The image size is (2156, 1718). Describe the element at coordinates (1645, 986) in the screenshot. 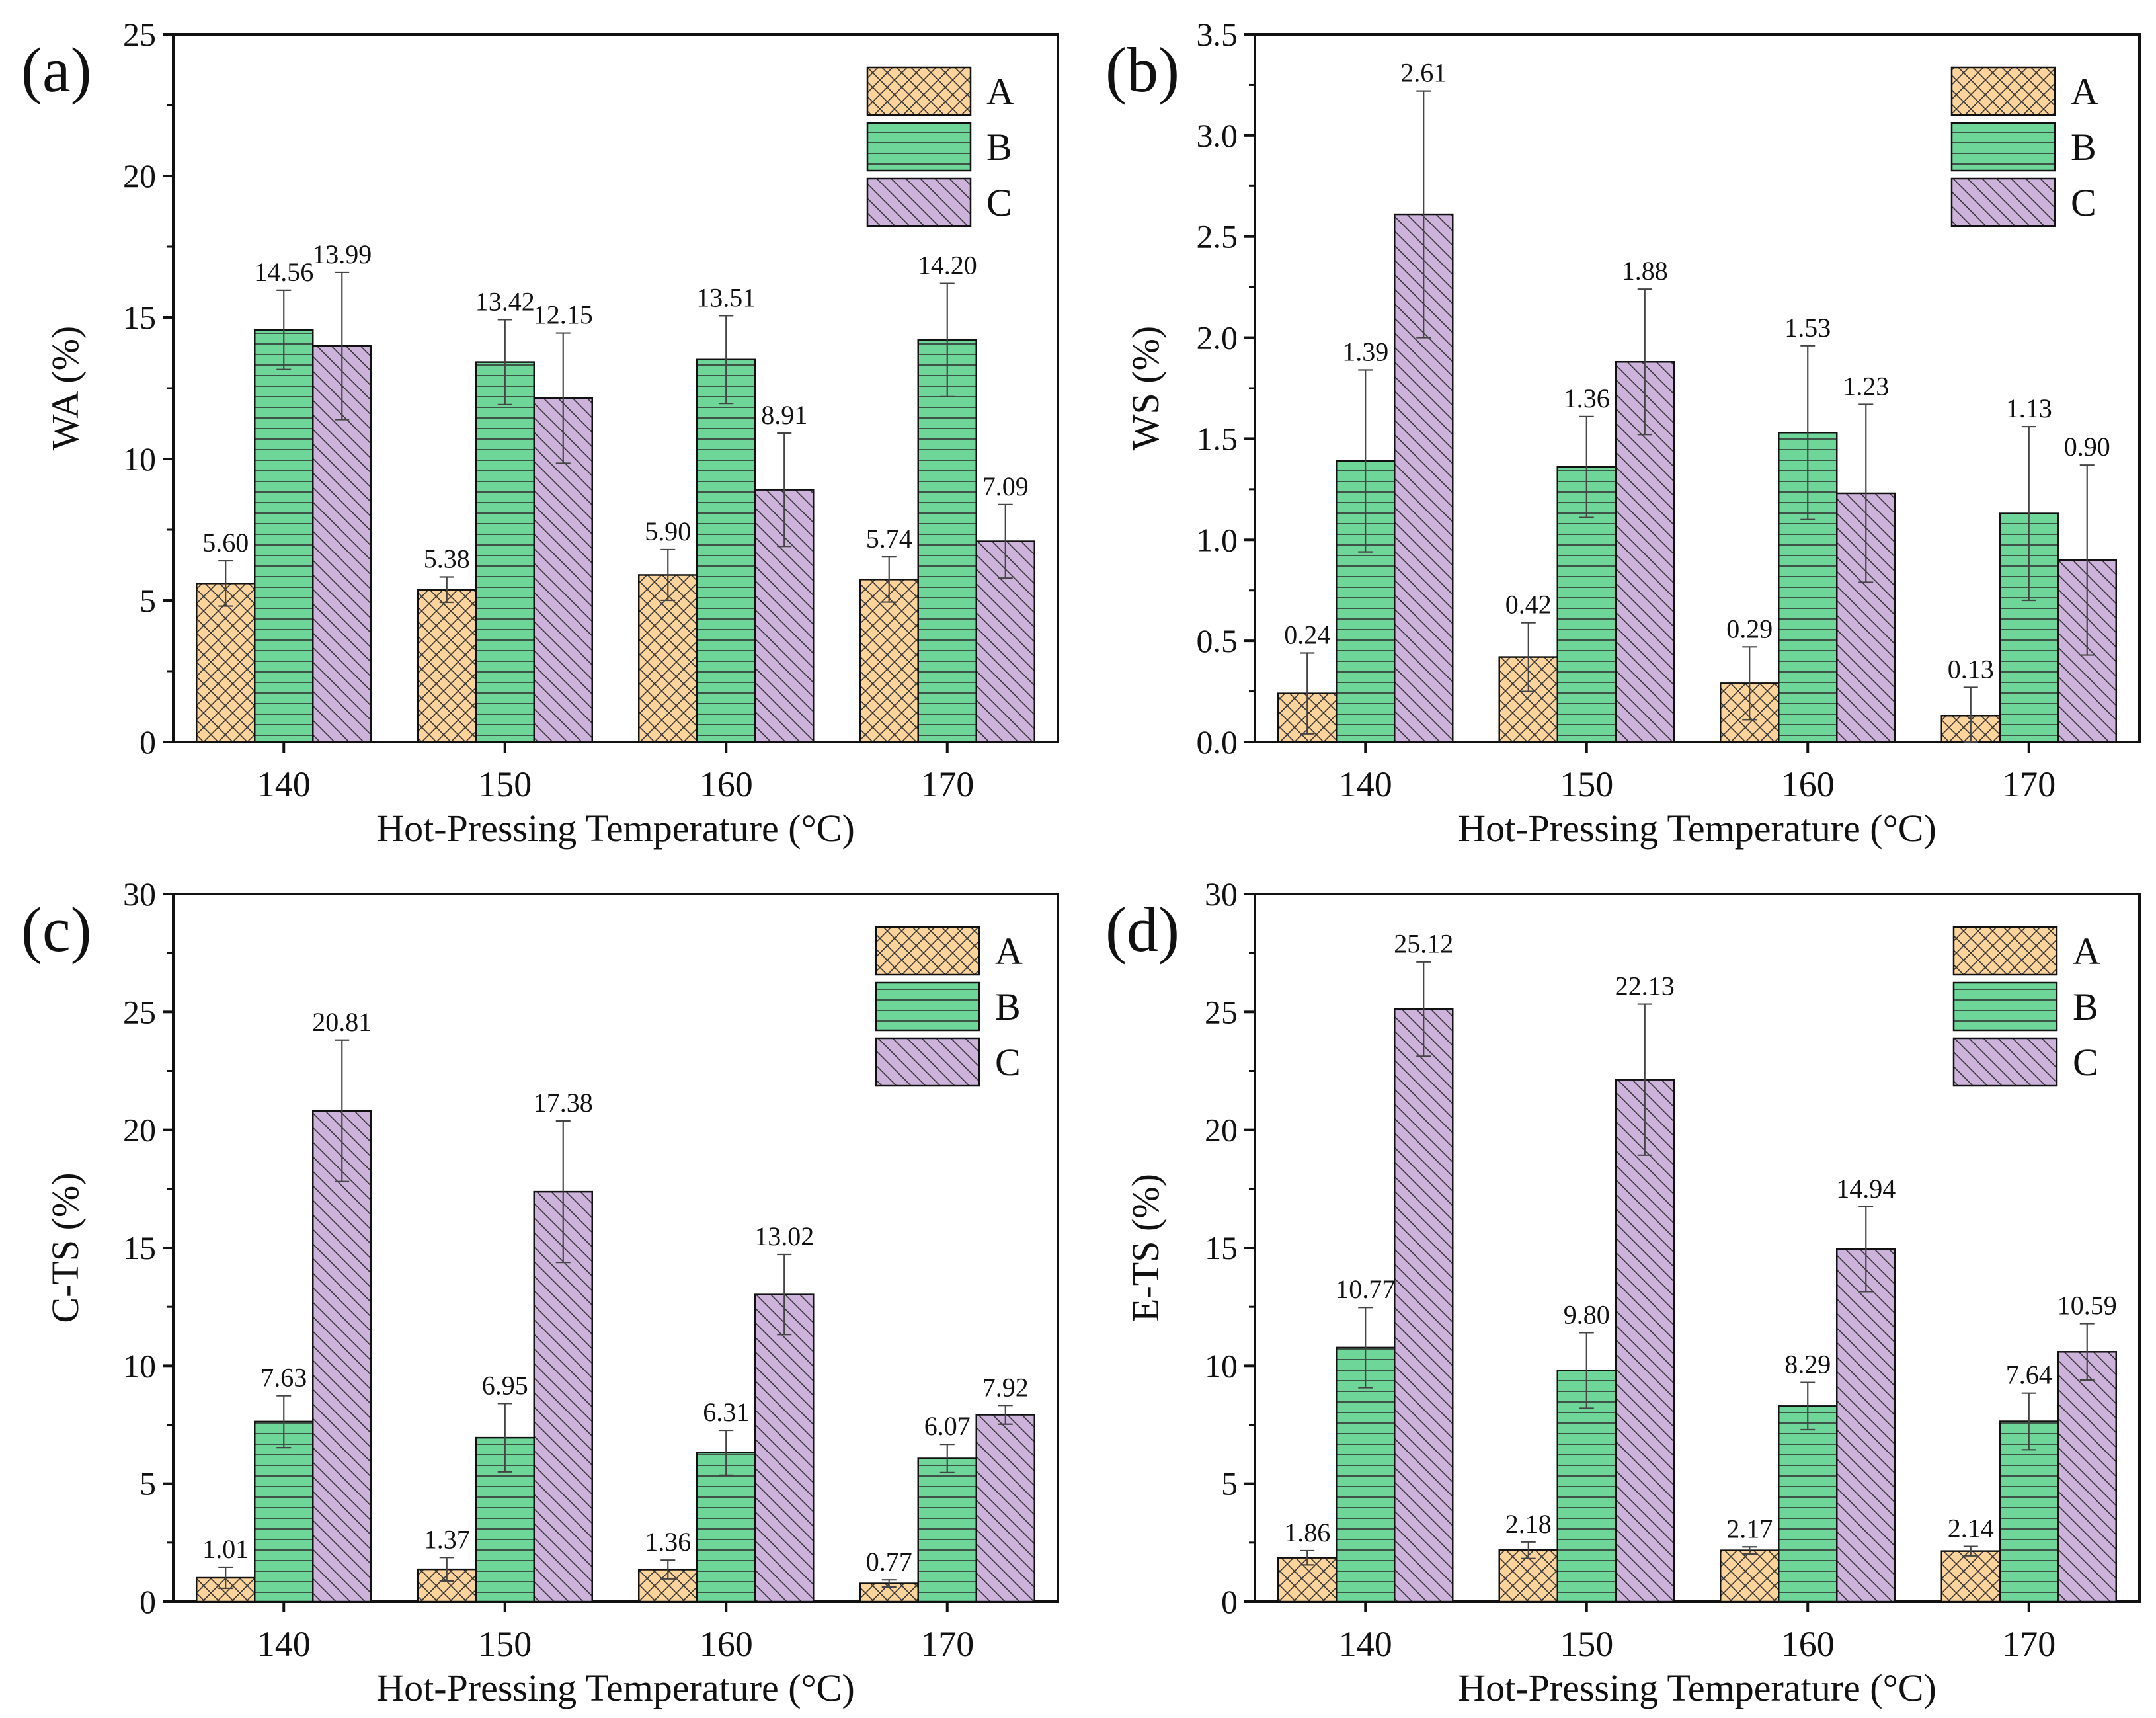

I see `data-label: 22.13` at that location.